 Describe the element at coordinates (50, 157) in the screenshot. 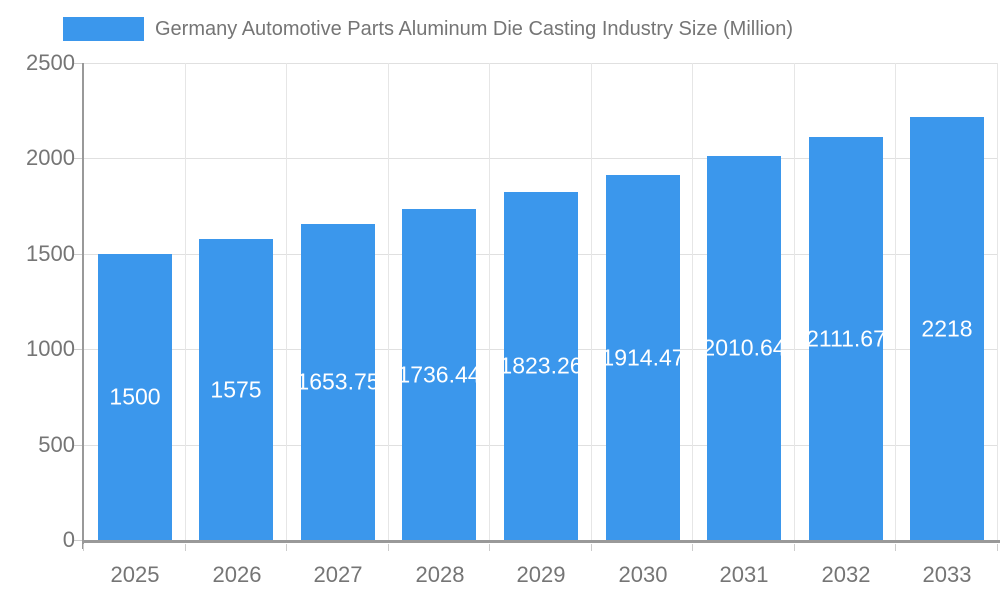

I see `y-axis-tick-label: 2000` at that location.